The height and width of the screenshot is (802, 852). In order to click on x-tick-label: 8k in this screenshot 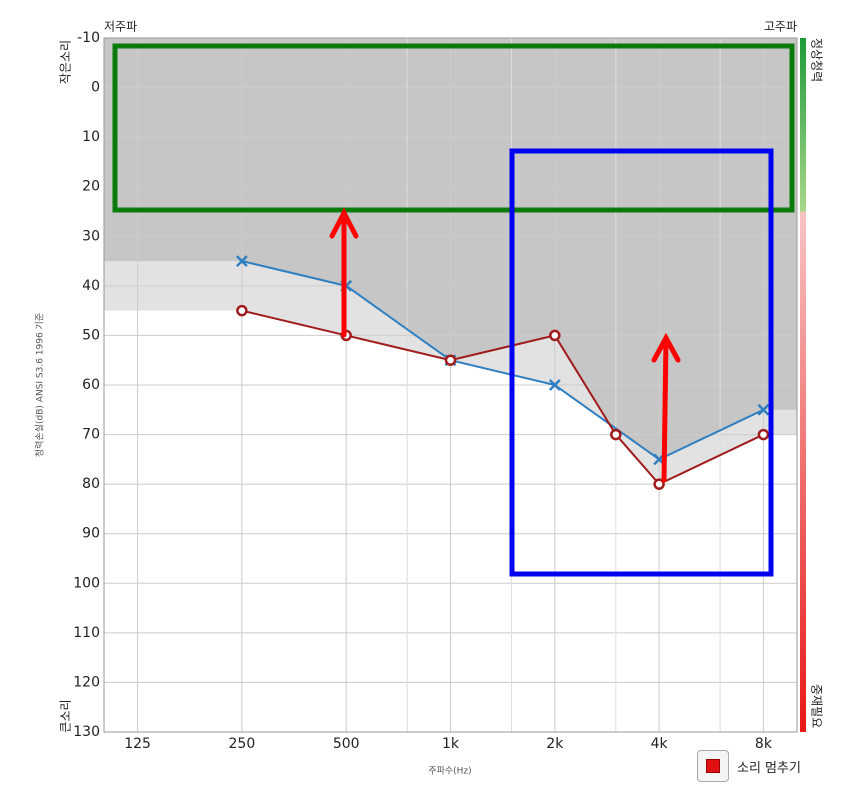, I will do `click(764, 744)`.